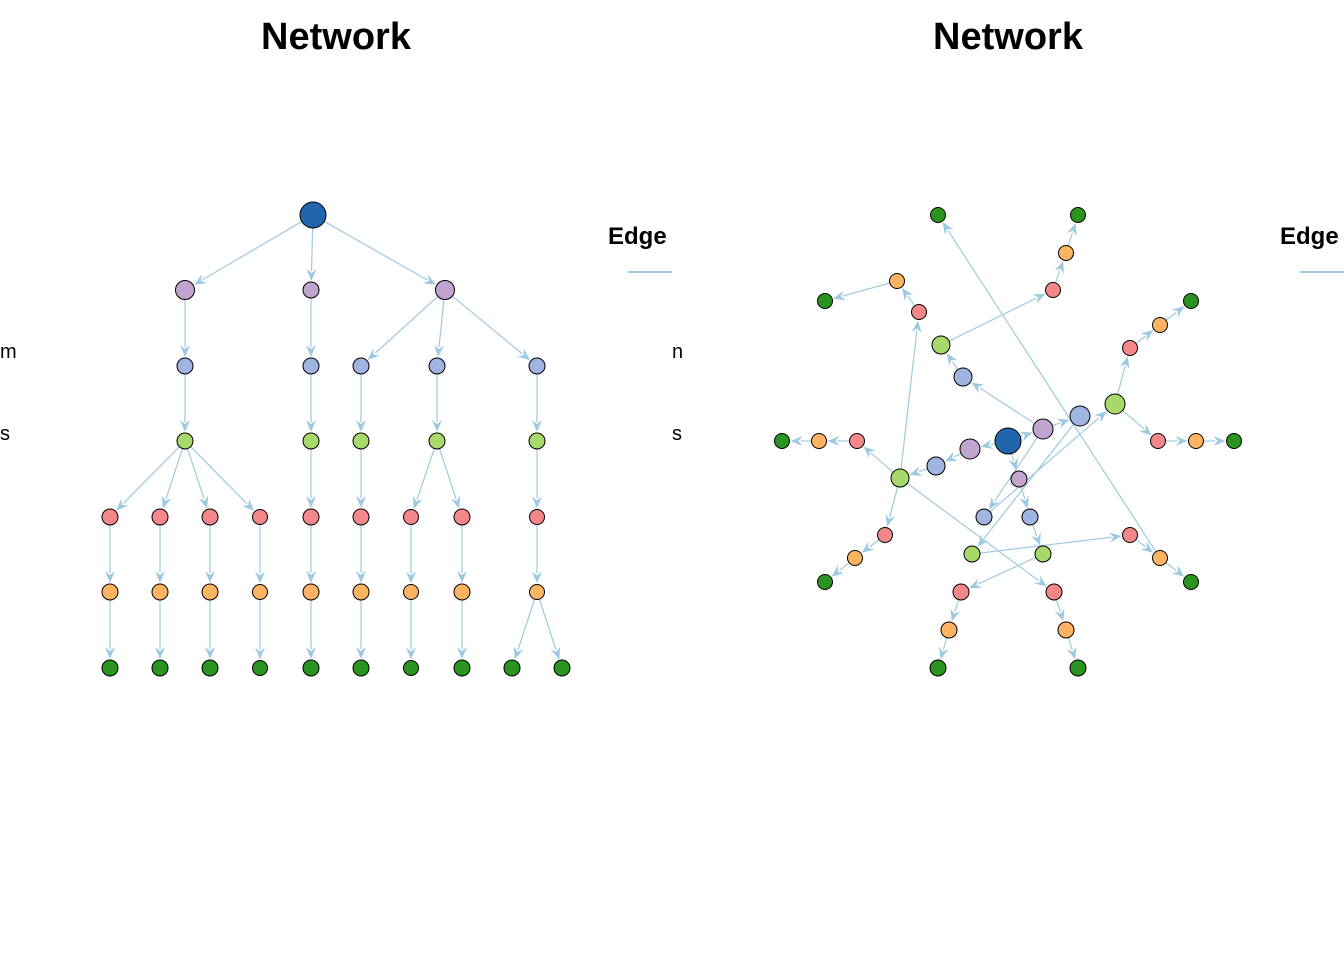  What do you see at coordinates (174, 474) in the screenshot?
I see `edge-n9-n15` at bounding box center [174, 474].